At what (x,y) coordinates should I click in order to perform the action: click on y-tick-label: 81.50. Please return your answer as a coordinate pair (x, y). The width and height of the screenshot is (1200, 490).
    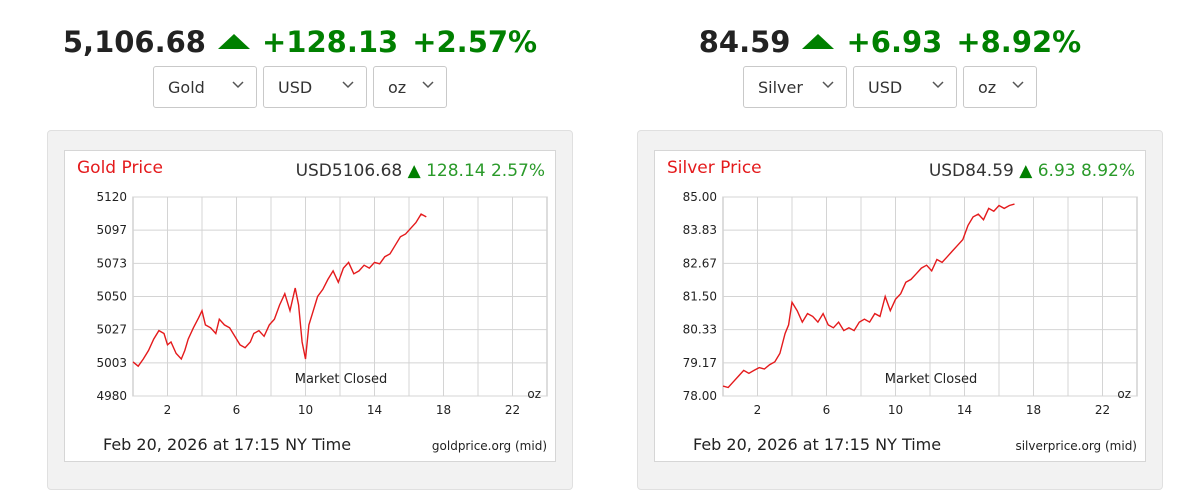
    Looking at the image, I should click on (700, 297).